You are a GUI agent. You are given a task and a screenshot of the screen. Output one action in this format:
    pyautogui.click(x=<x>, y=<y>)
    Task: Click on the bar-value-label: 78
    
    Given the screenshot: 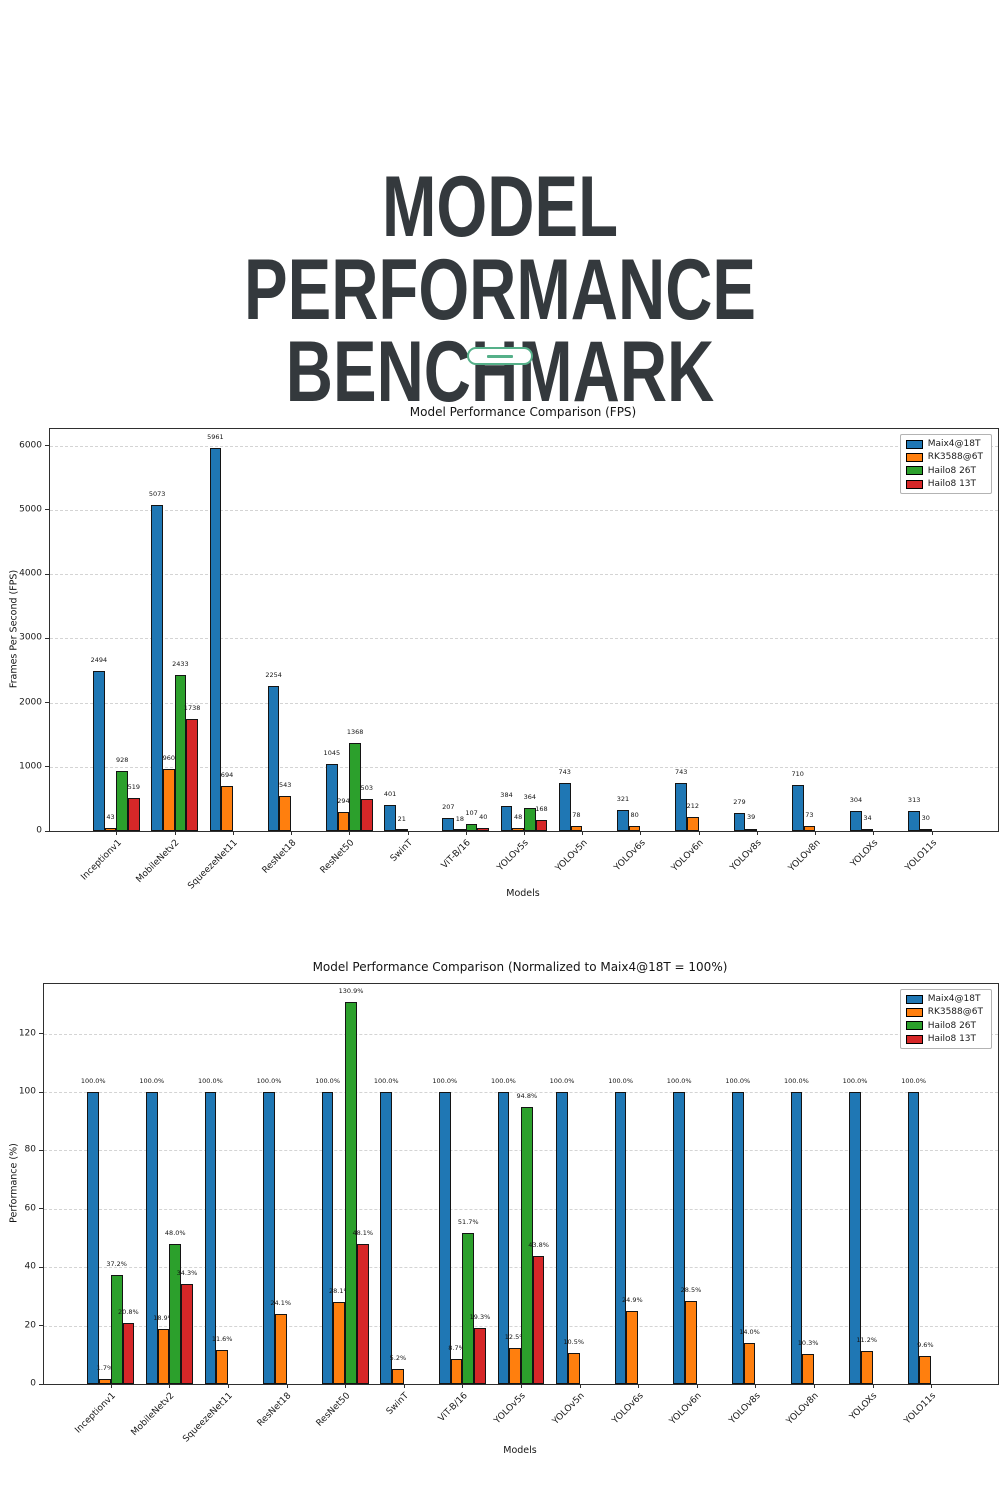 What is the action you would take?
    pyautogui.click(x=576, y=814)
    